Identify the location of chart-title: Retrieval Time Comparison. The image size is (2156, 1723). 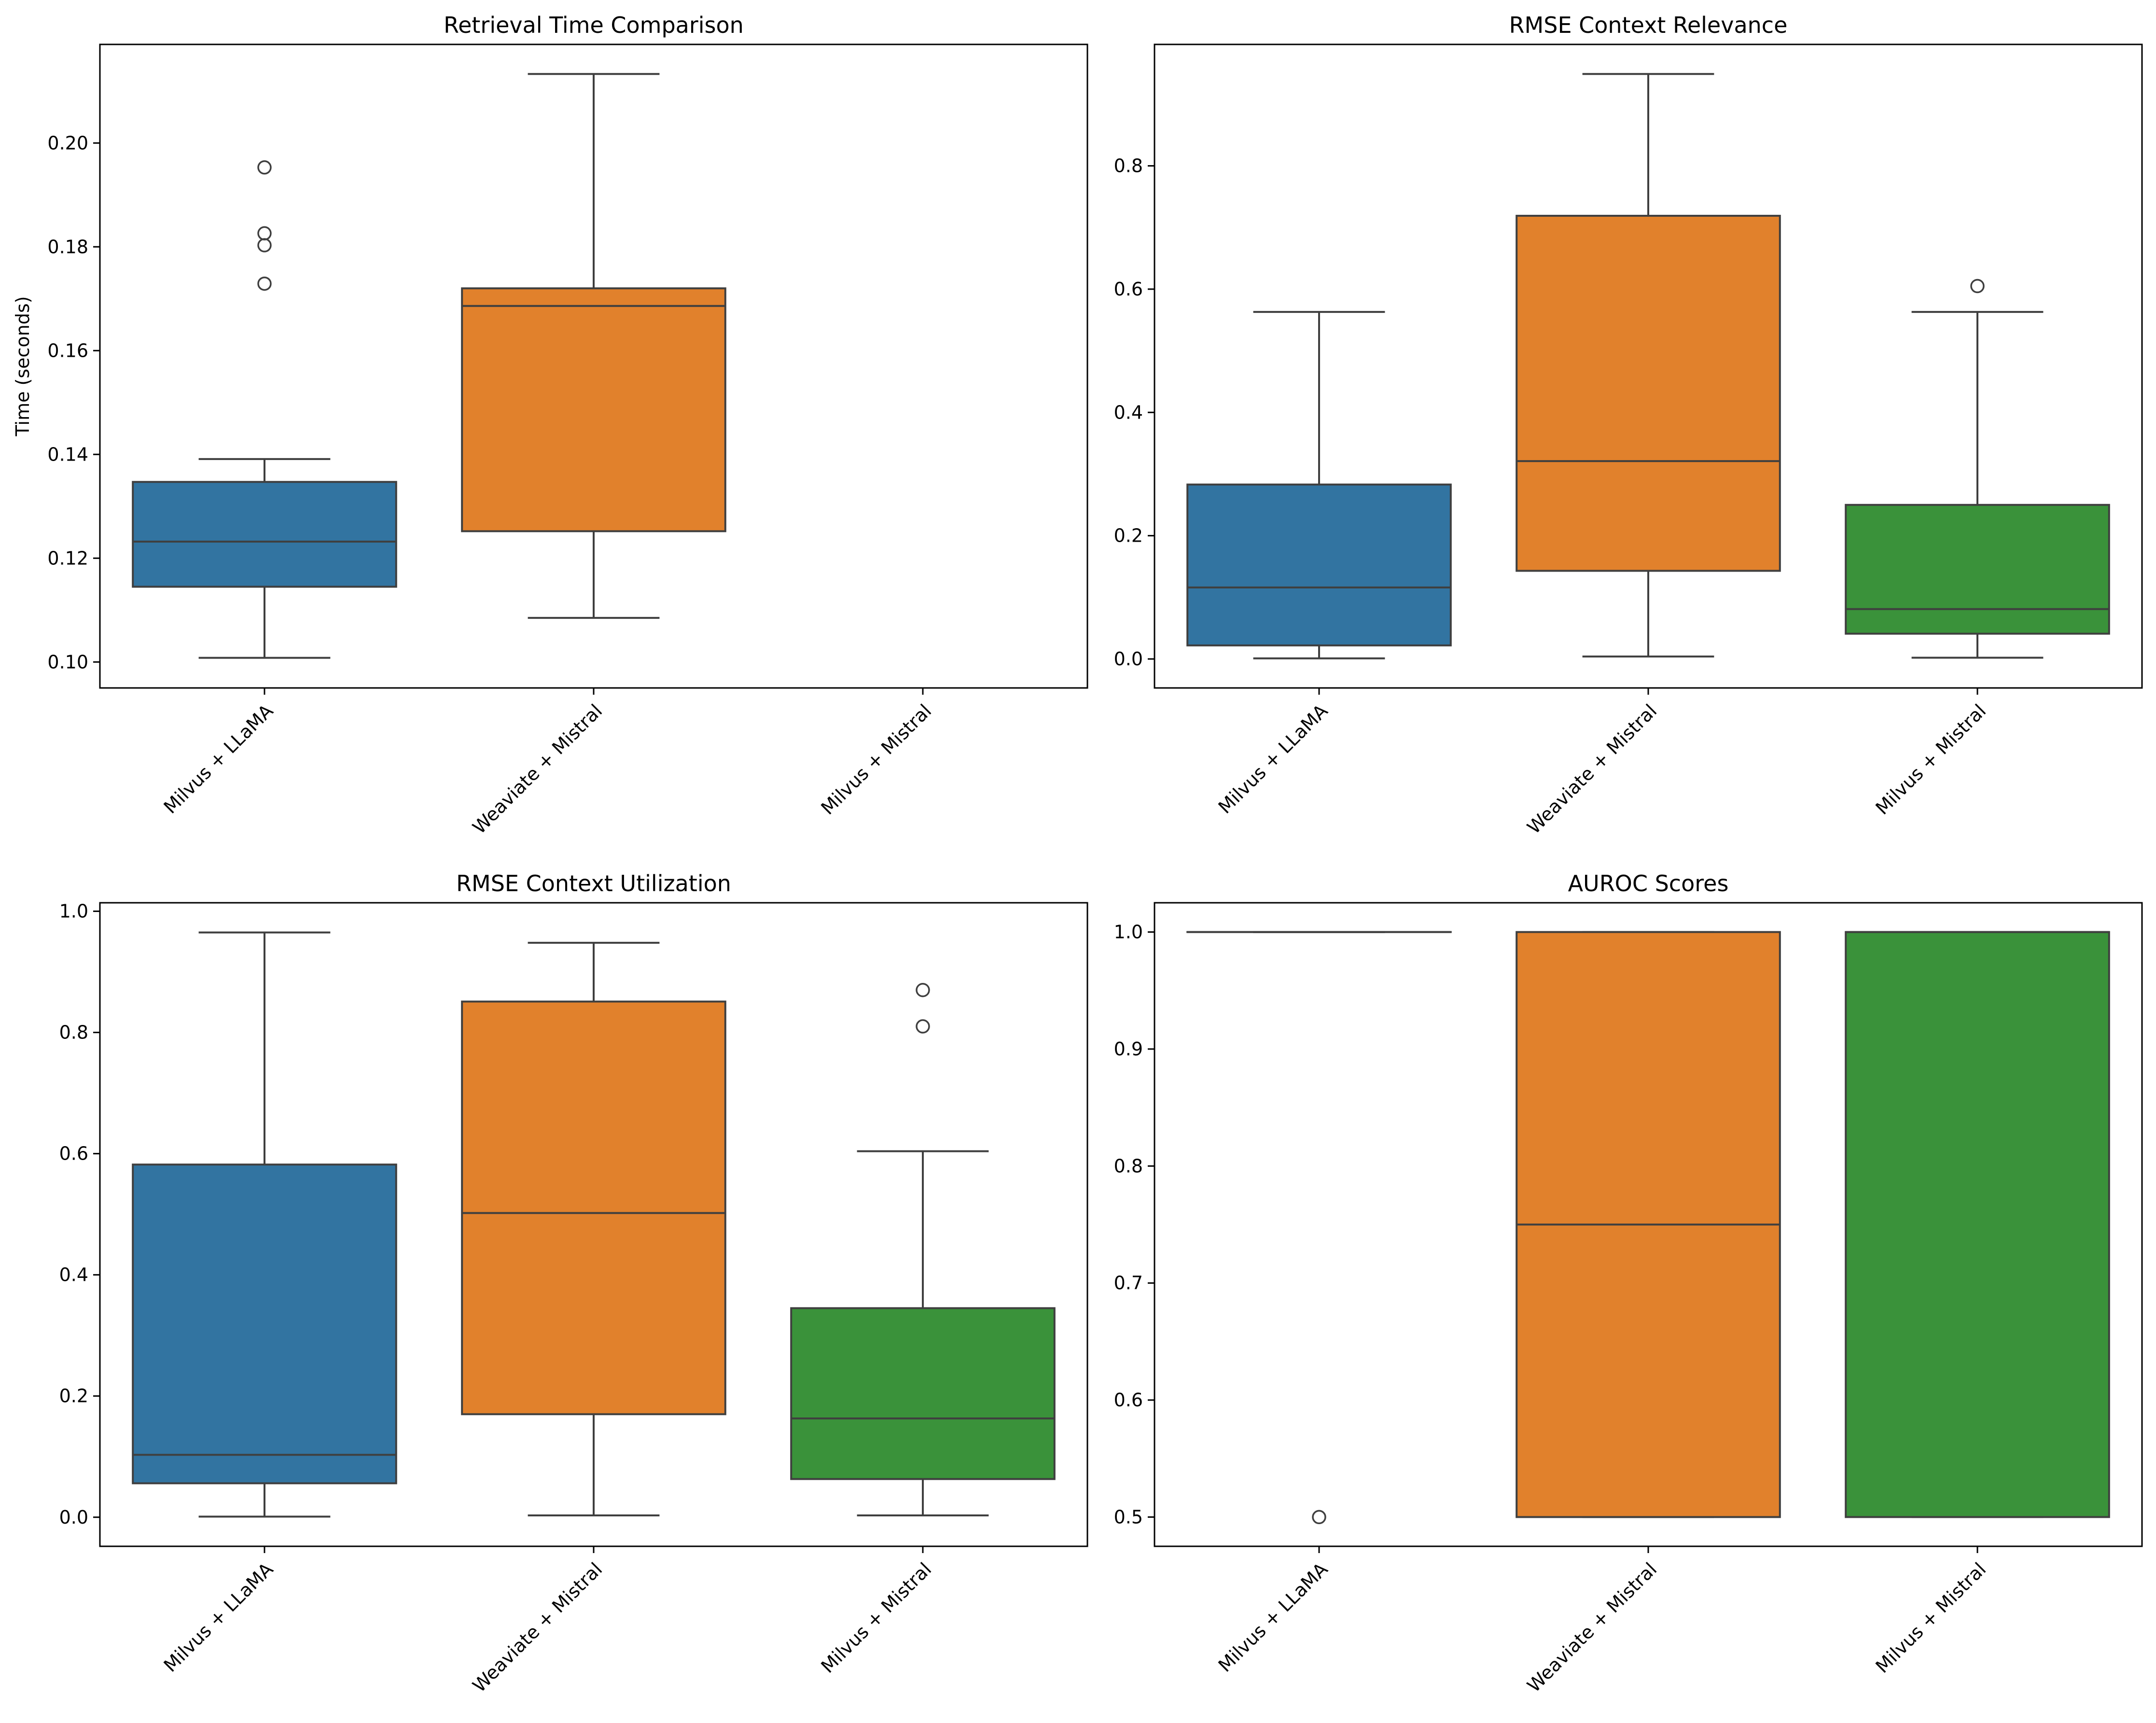
(594, 25).